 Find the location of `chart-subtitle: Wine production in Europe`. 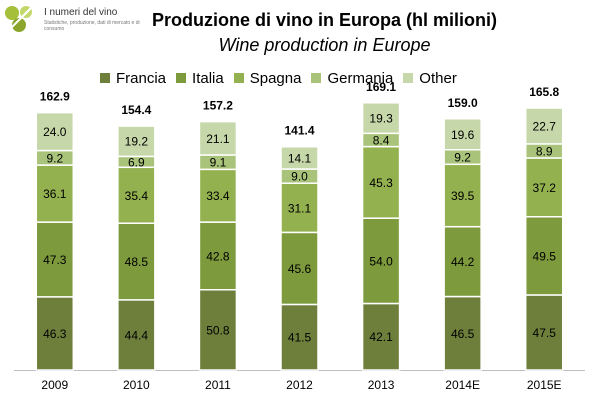

chart-subtitle: Wine production in Europe is located at coordinates (324, 45).